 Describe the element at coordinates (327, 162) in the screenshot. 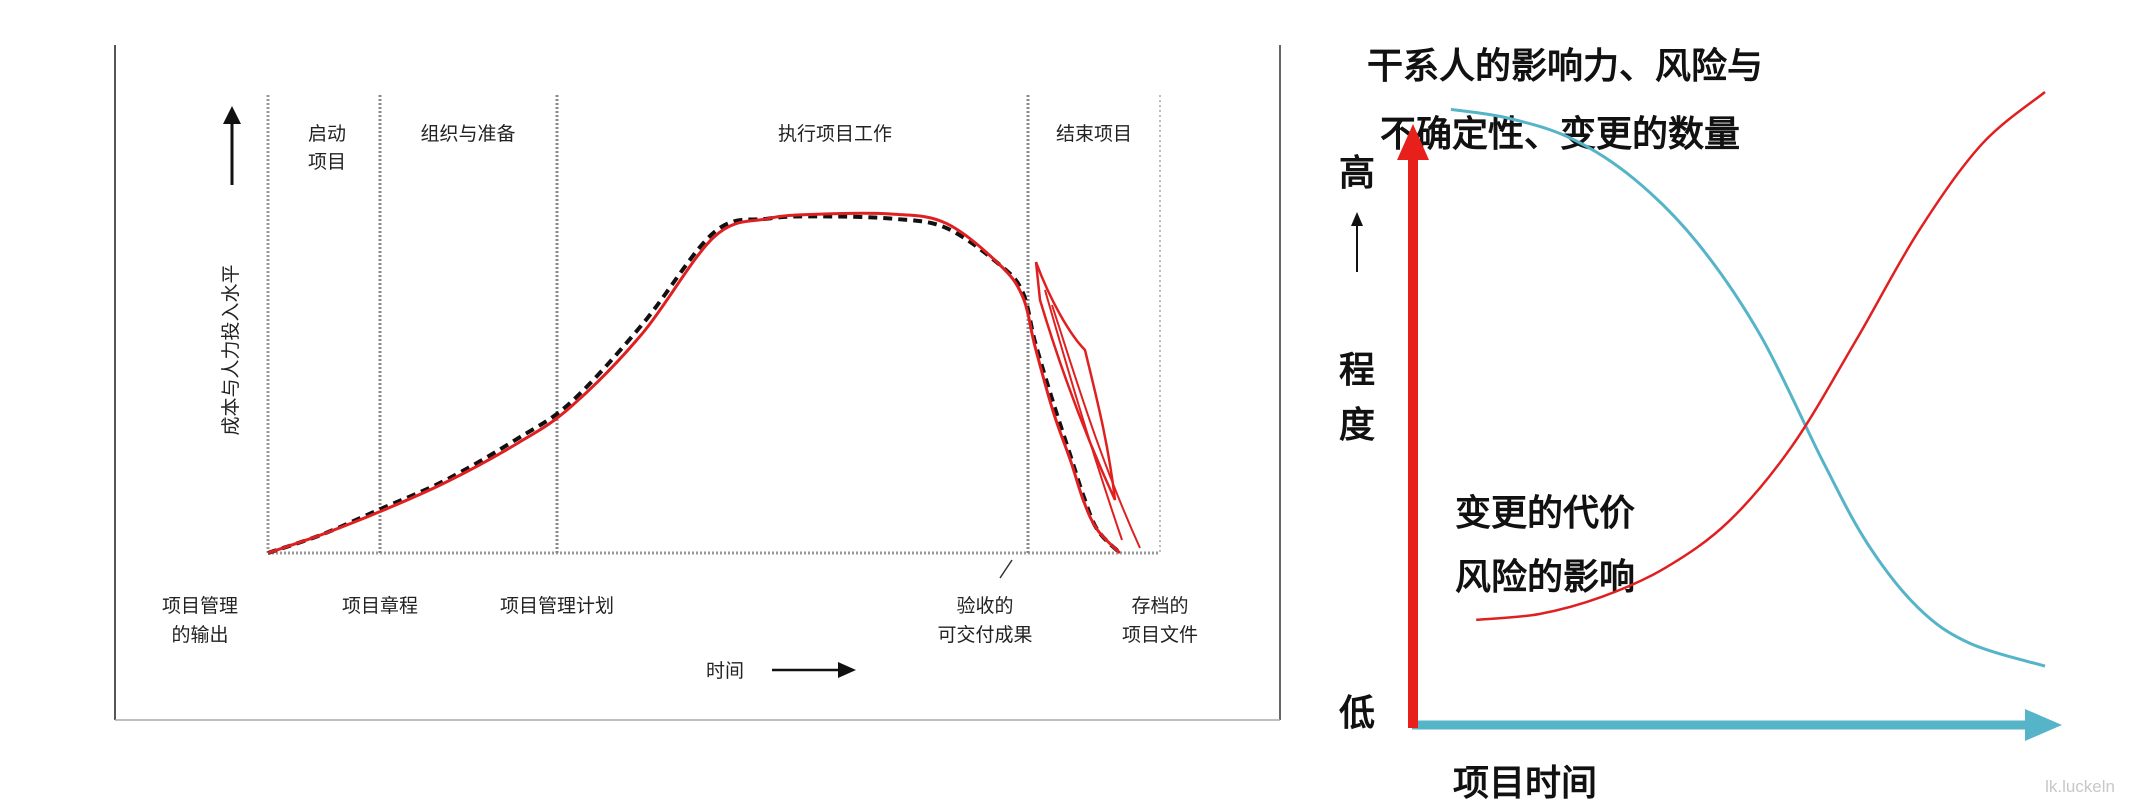

I see `phase-label-initiate-2: 项目` at that location.